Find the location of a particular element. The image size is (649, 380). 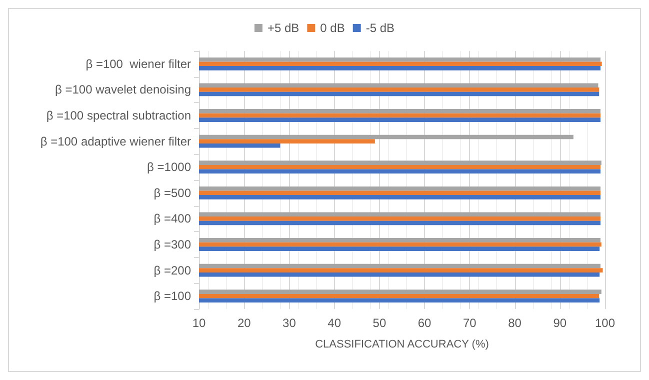

y-tick-label: β =100 adaptive wiener filter is located at coordinates (116, 141).